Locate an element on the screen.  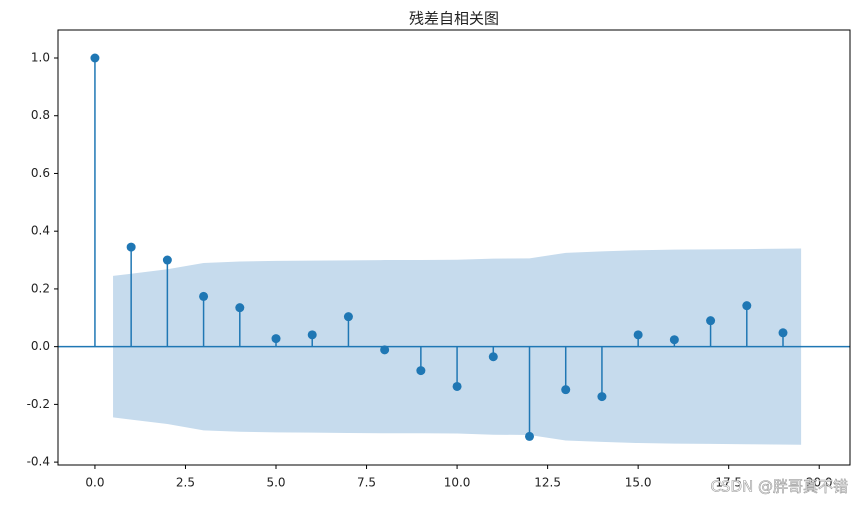
y-tick-label: -0.2 is located at coordinates (38, 404).